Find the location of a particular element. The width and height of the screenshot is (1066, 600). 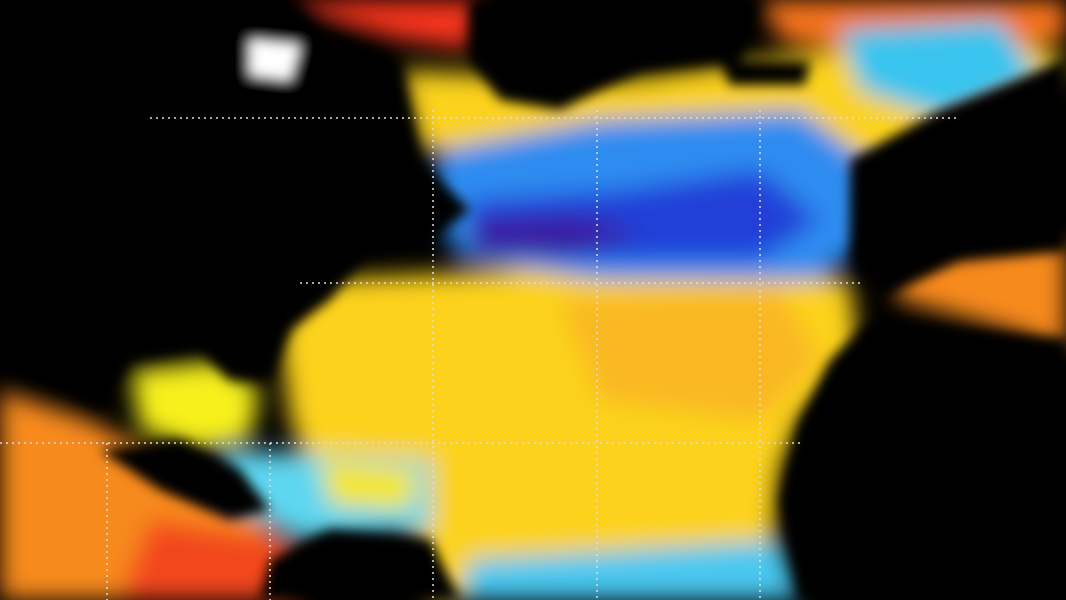

ice is located at coordinates (275, 60).